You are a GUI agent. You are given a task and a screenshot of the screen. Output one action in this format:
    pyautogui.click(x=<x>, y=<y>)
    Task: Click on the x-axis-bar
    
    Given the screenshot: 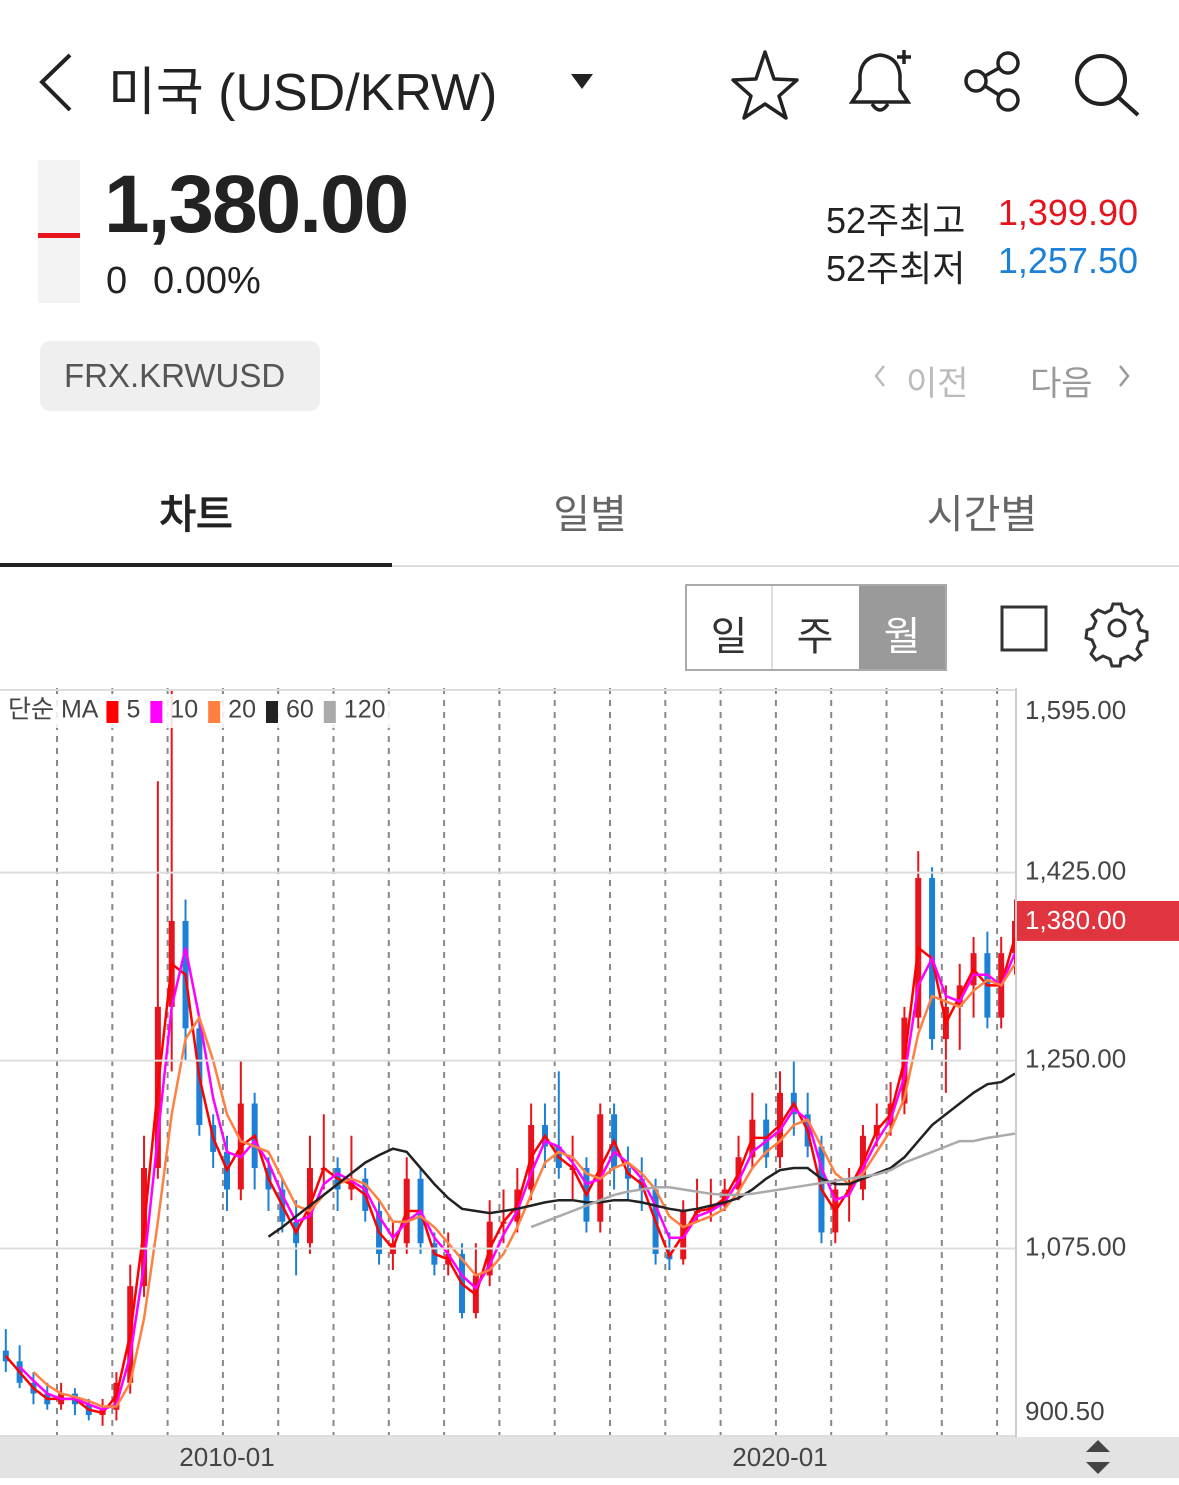 What is the action you would take?
    pyautogui.click(x=589, y=1457)
    